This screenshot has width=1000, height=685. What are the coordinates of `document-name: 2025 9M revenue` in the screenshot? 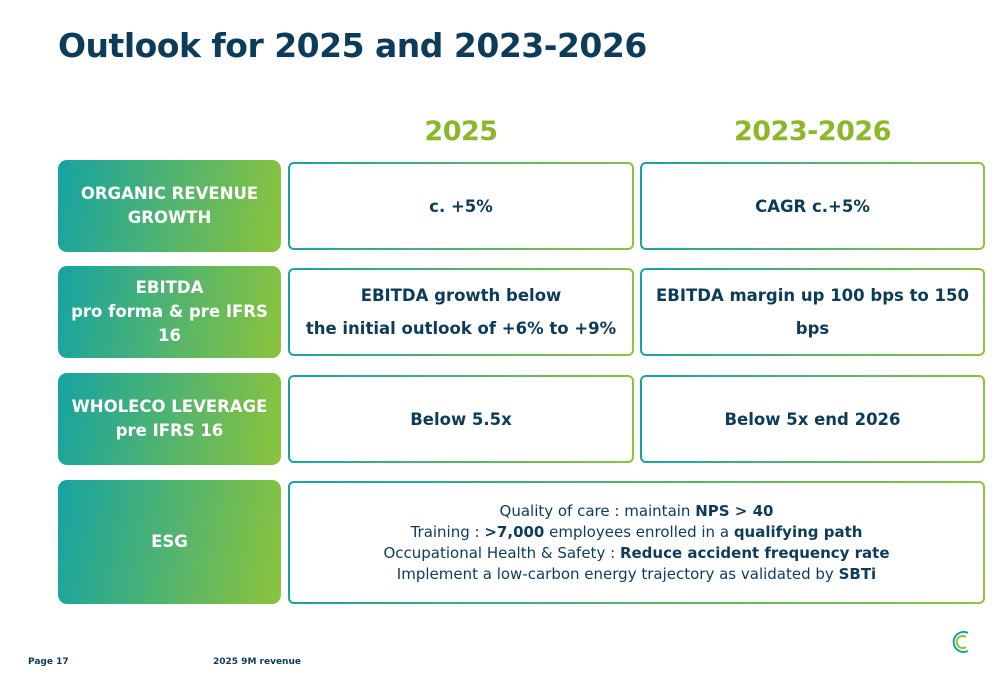 It's located at (257, 662).